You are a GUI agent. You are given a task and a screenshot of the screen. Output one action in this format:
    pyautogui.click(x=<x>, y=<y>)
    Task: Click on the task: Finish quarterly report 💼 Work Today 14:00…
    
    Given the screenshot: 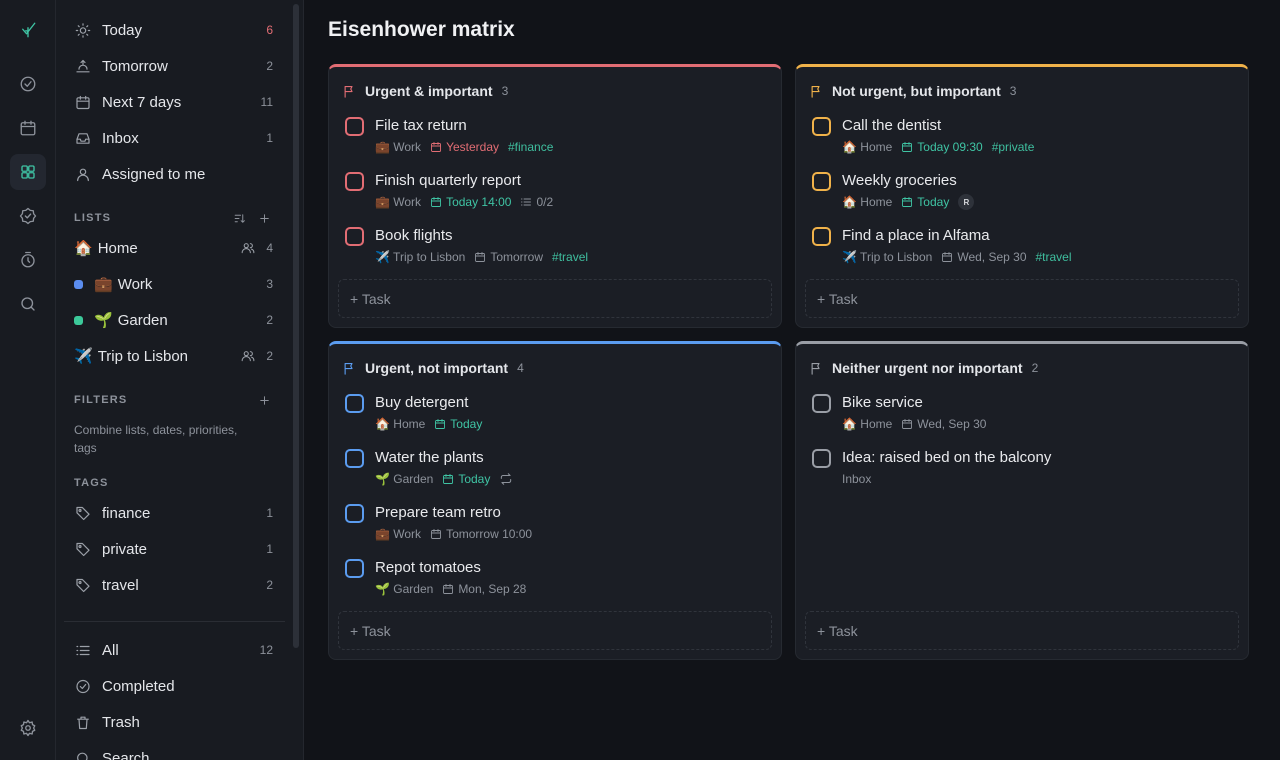 What is the action you would take?
    pyautogui.click(x=555, y=197)
    